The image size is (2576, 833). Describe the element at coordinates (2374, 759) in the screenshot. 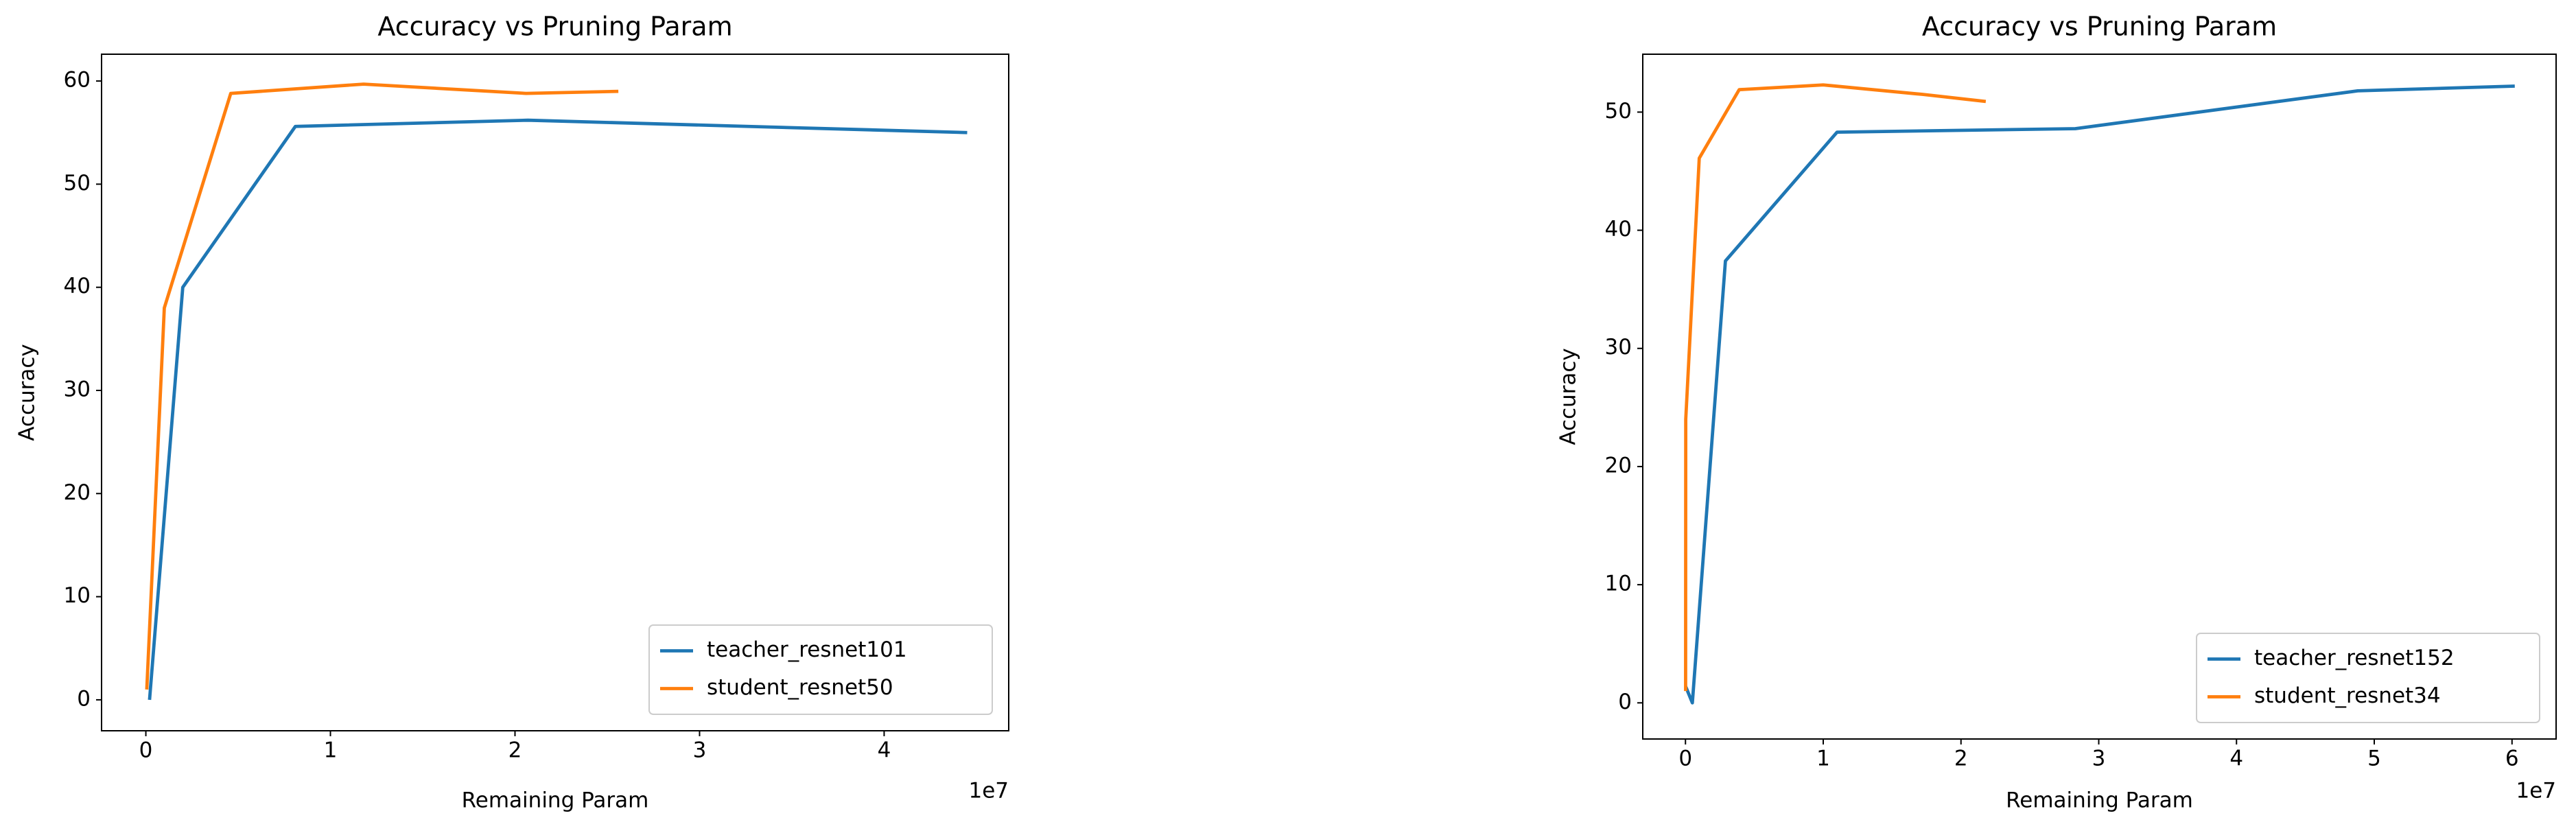

I see `x-tick-label: 5` at that location.